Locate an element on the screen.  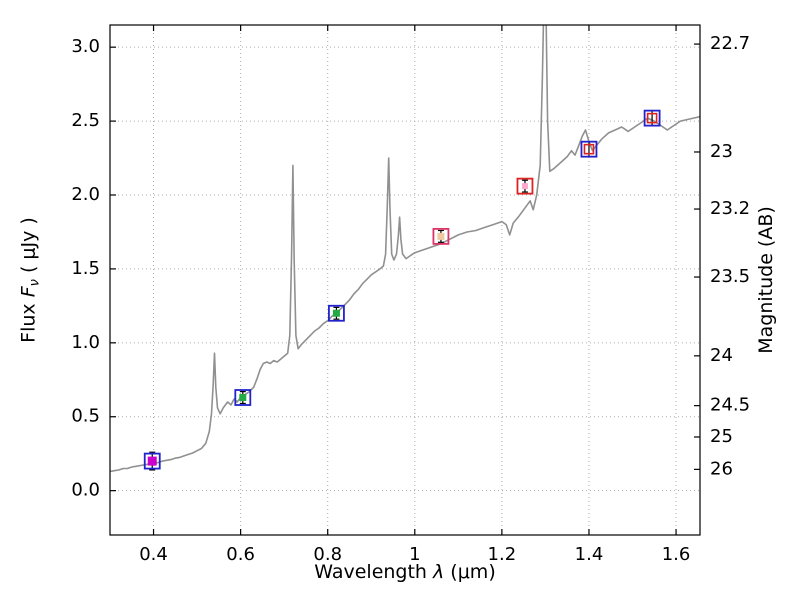
y-tick-label-right: 25 is located at coordinates (721, 436).